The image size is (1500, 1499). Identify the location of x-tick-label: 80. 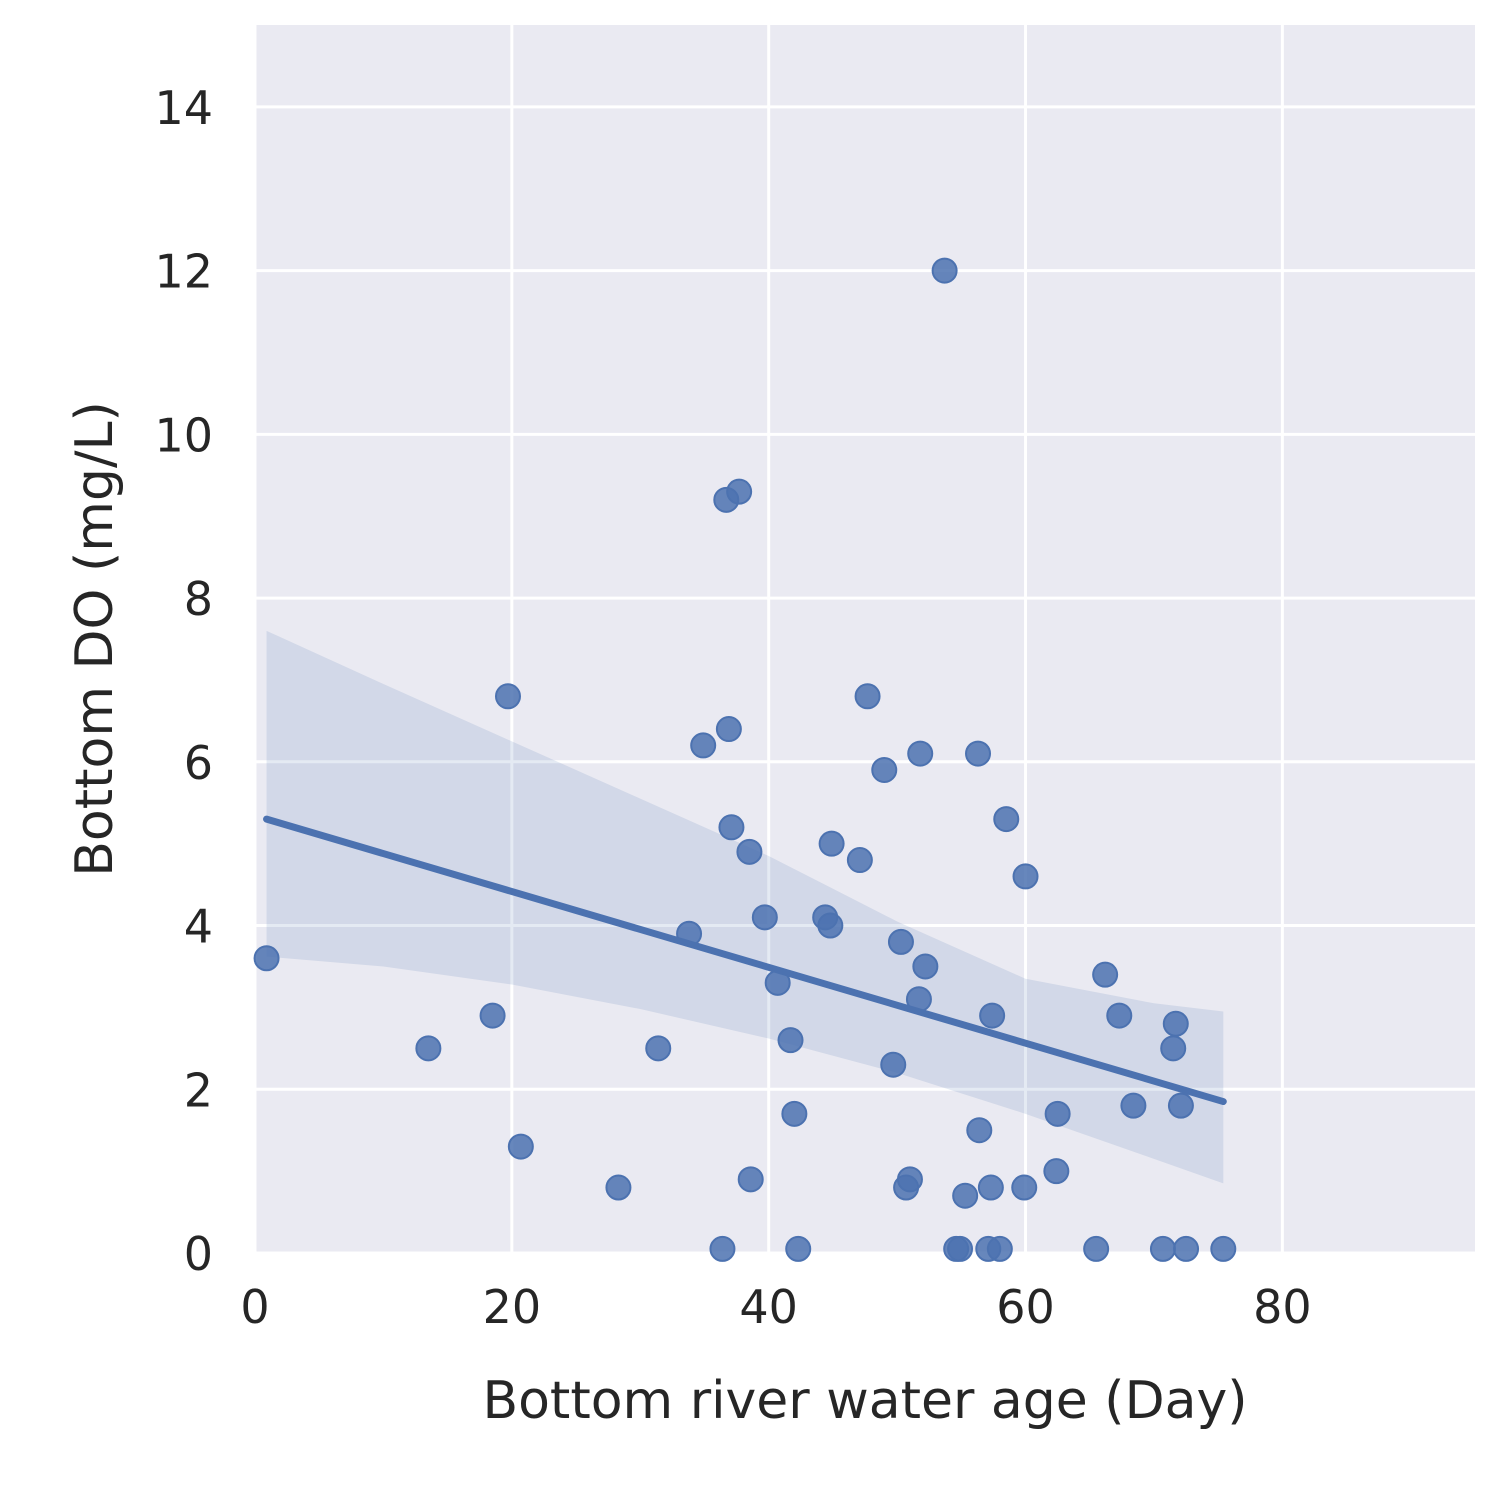
(1282, 1307).